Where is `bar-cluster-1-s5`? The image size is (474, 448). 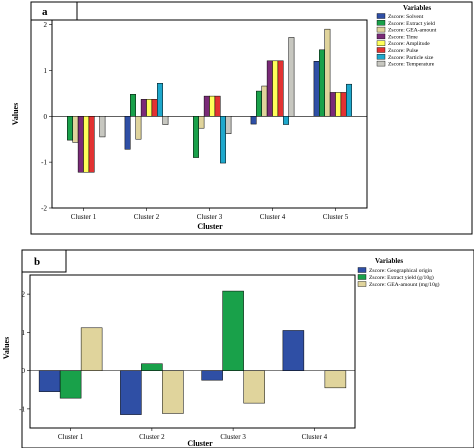
bar-cluster-1-s5 is located at coordinates (91, 144).